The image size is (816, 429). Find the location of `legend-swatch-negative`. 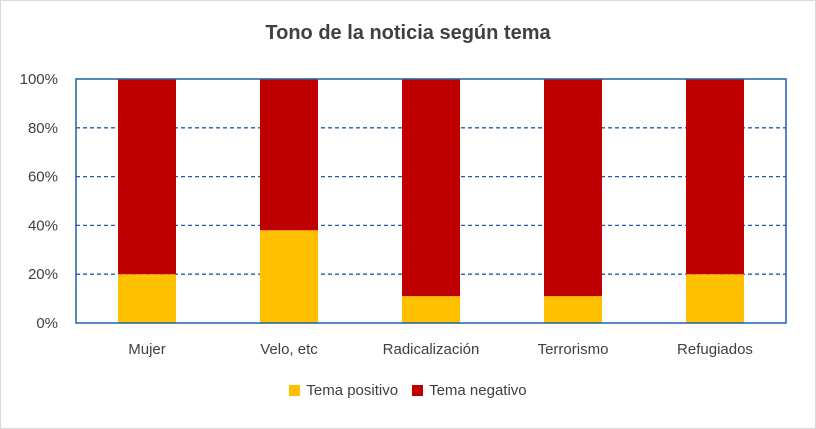

legend-swatch-negative is located at coordinates (418, 390).